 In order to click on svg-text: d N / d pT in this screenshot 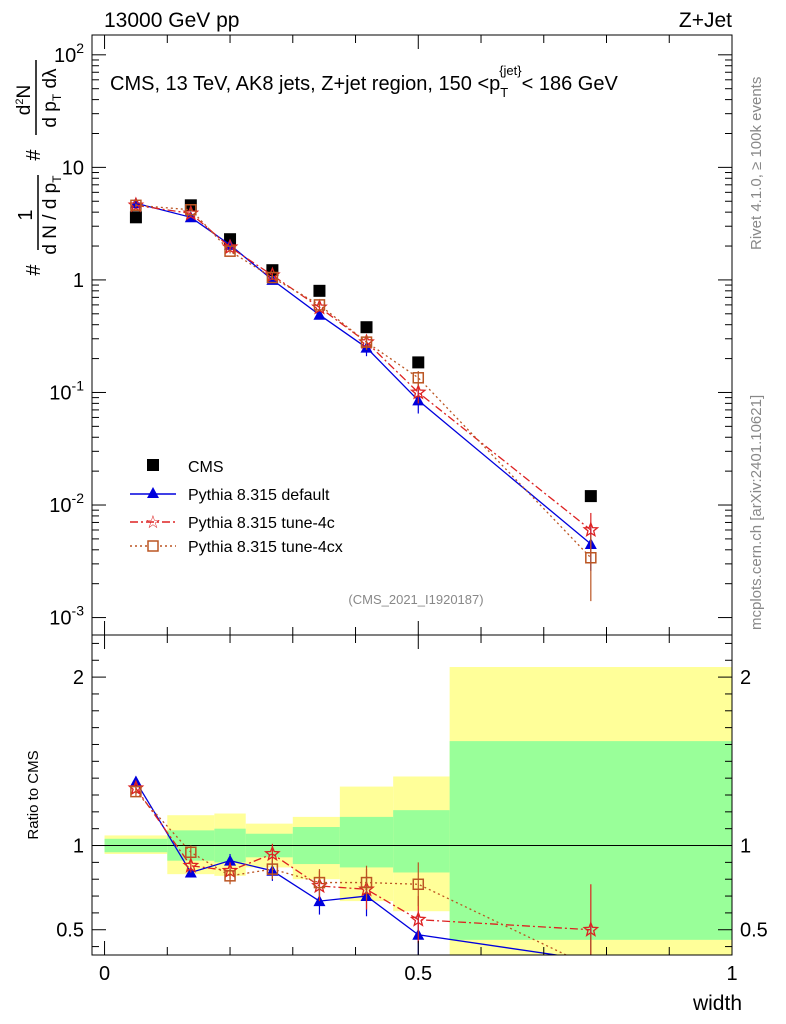, I will do `click(52, 215)`.